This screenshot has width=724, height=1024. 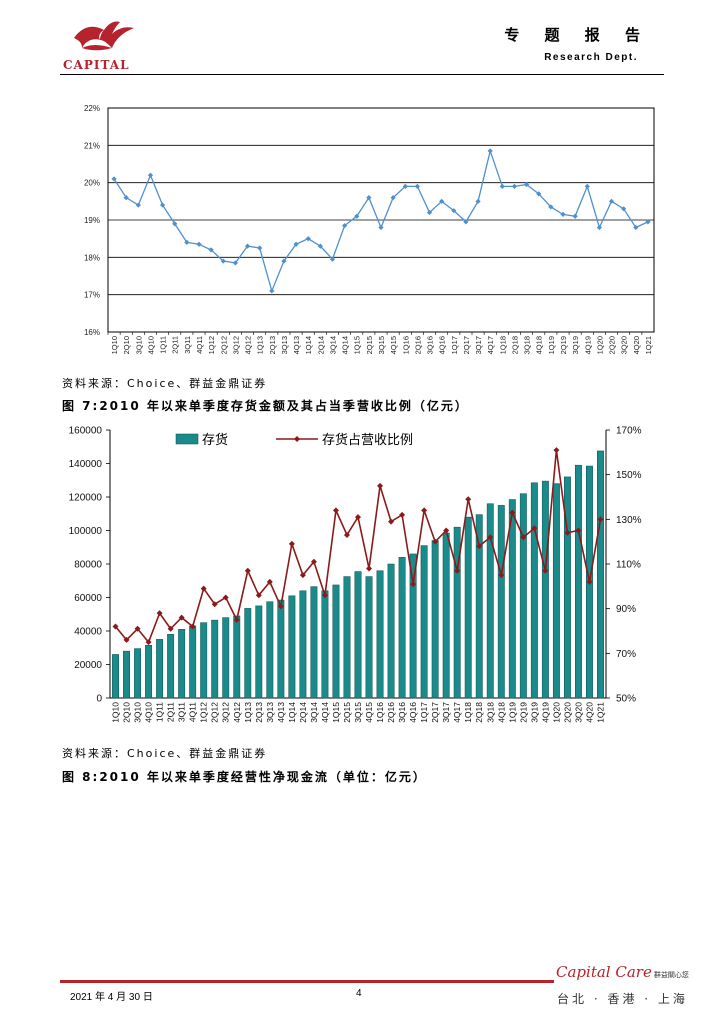 I want to click on x-tick-label: 3Q20, so click(x=624, y=345).